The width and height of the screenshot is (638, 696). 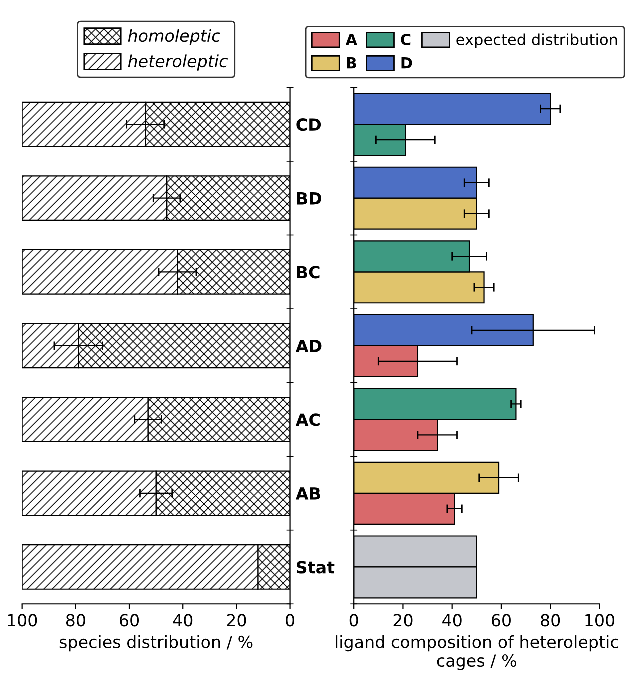 I want to click on x-axis-title: ligand composition of heteroleptic cages / %, so click(x=477, y=653).